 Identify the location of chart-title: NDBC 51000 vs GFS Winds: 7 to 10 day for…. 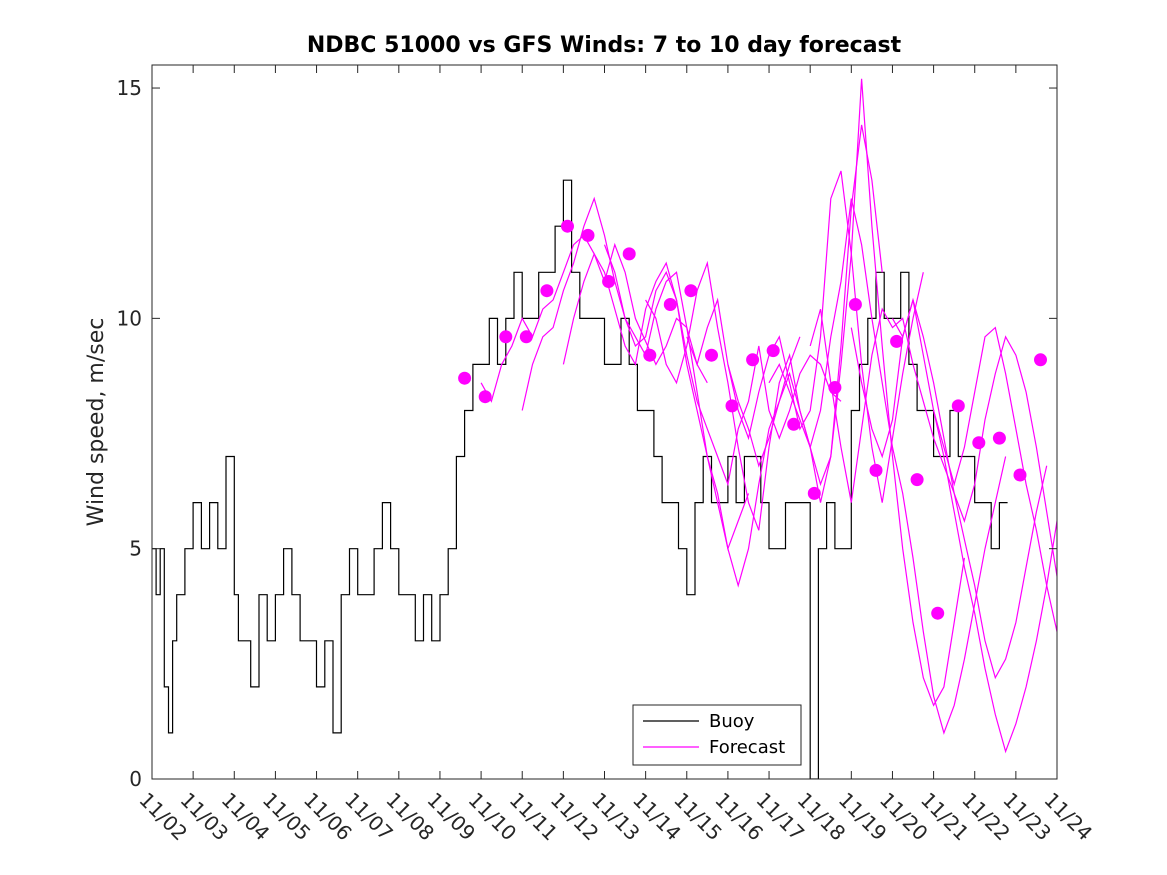
(604, 45).